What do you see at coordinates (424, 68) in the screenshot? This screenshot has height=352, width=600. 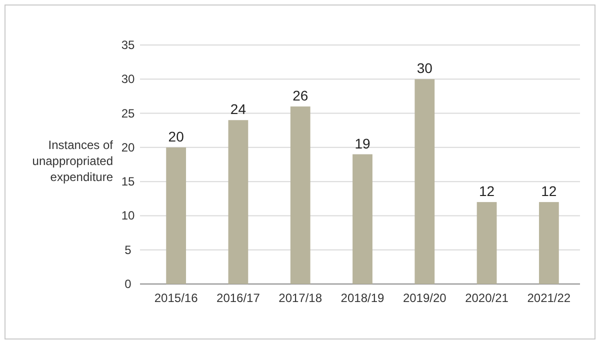 I see `data-label: 30` at bounding box center [424, 68].